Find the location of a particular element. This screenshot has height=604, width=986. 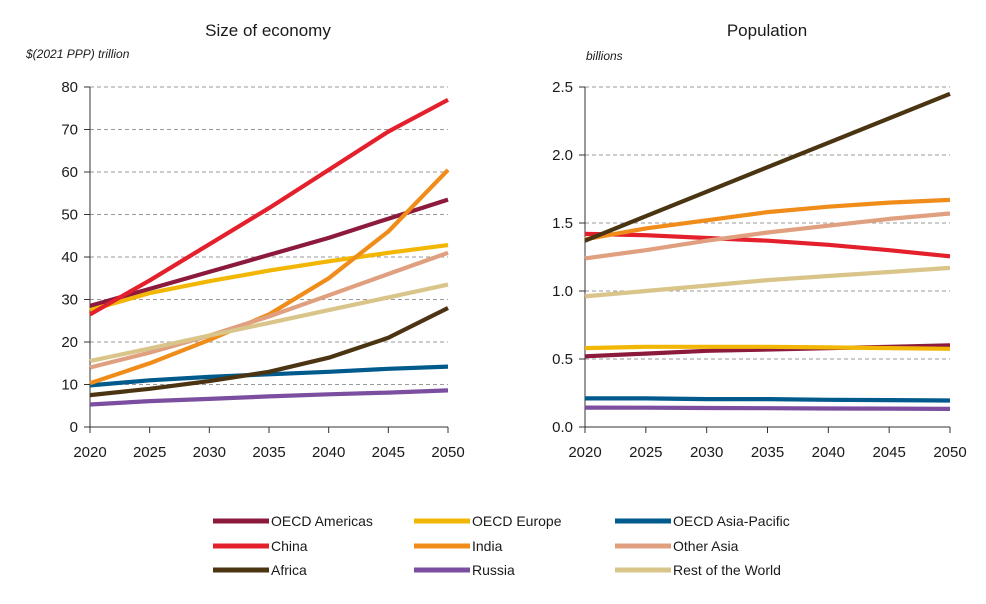

legend-item-rest-of-the-world: Rest of the World is located at coordinates (698, 570).